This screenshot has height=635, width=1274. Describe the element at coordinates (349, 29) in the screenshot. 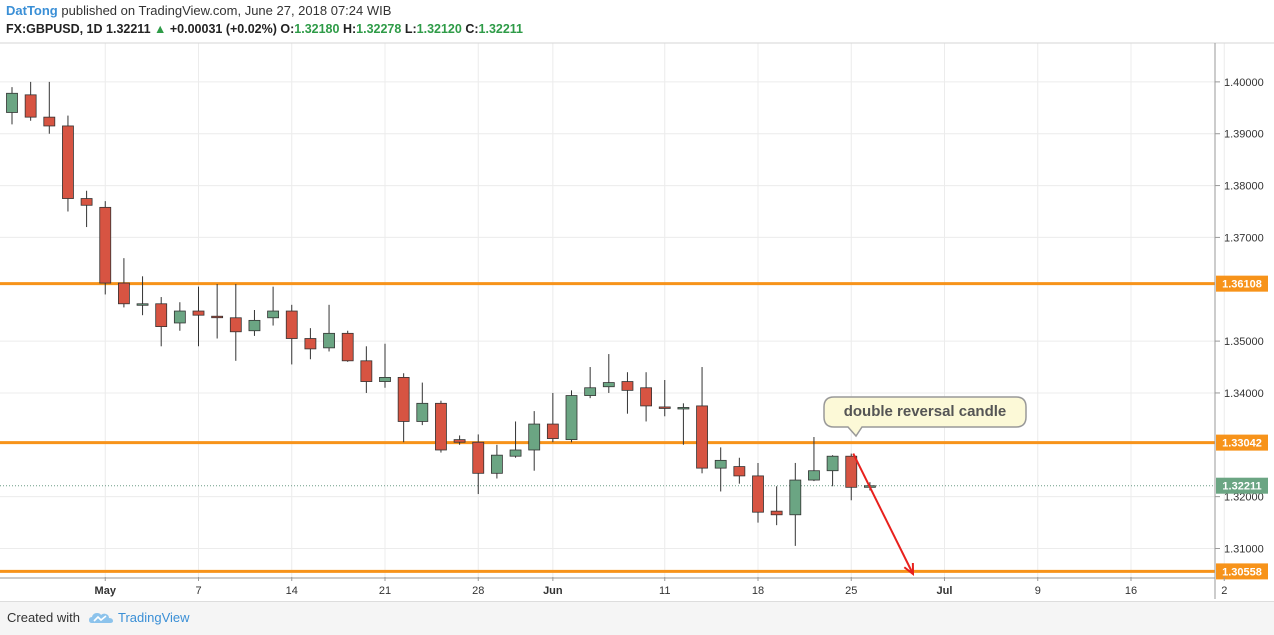

I see `high-label: H:` at that location.